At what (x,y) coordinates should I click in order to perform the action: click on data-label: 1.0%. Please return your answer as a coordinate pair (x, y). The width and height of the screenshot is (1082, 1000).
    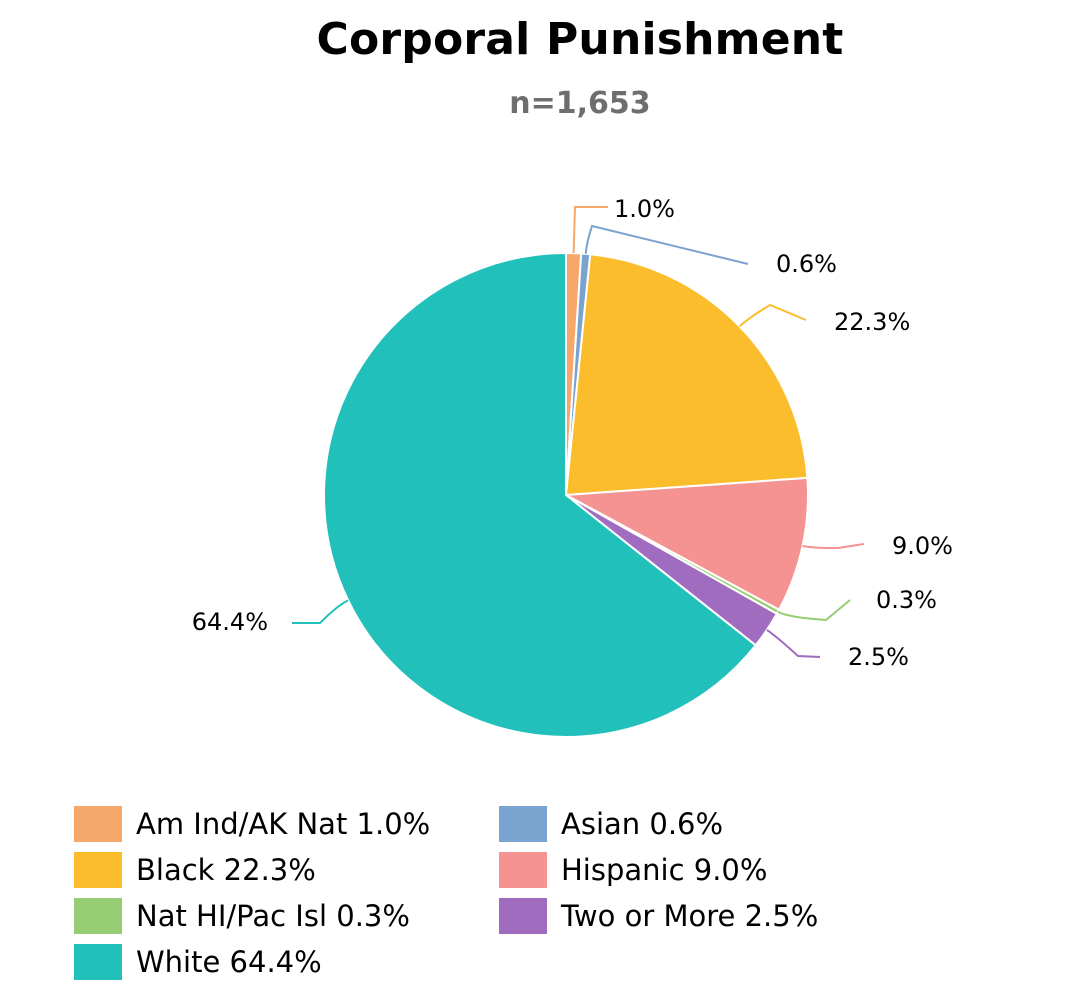
    Looking at the image, I should click on (644, 209).